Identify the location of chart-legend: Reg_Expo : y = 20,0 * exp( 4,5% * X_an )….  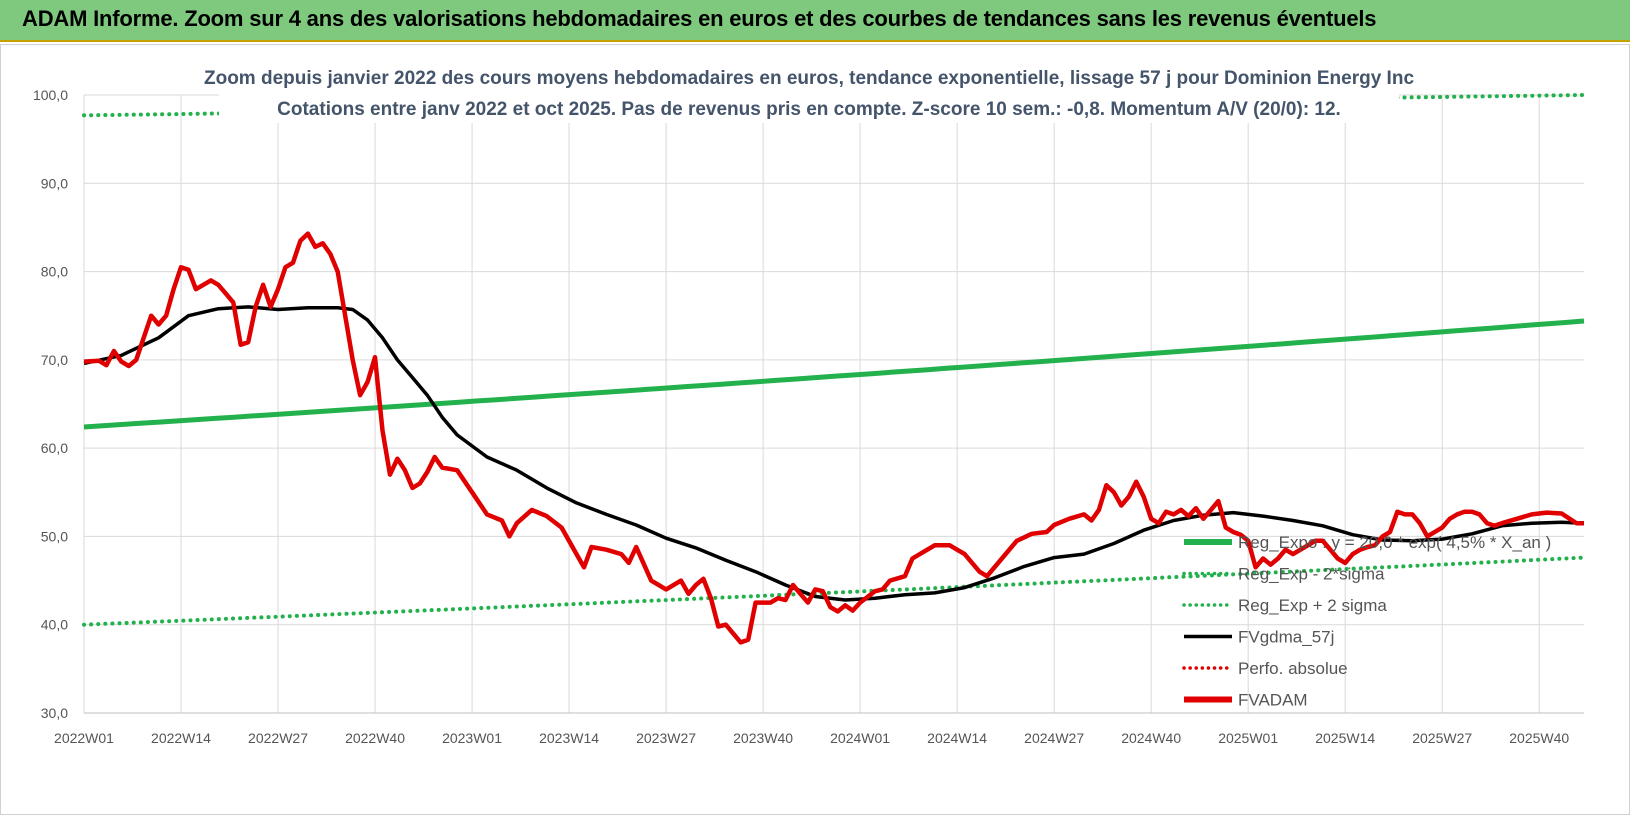
(1366, 621).